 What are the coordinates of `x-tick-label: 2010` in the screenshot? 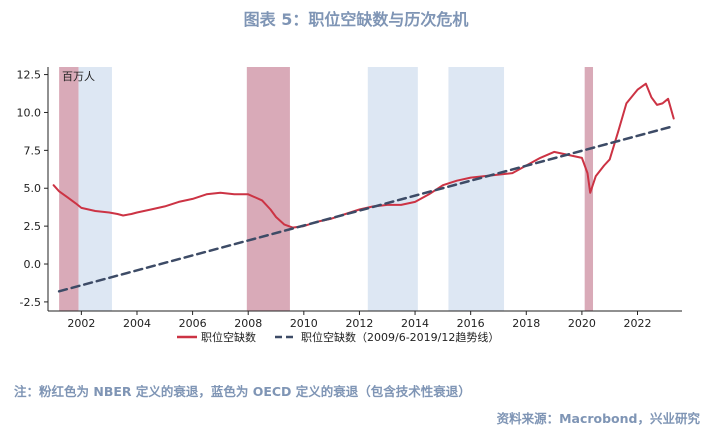 It's located at (304, 323).